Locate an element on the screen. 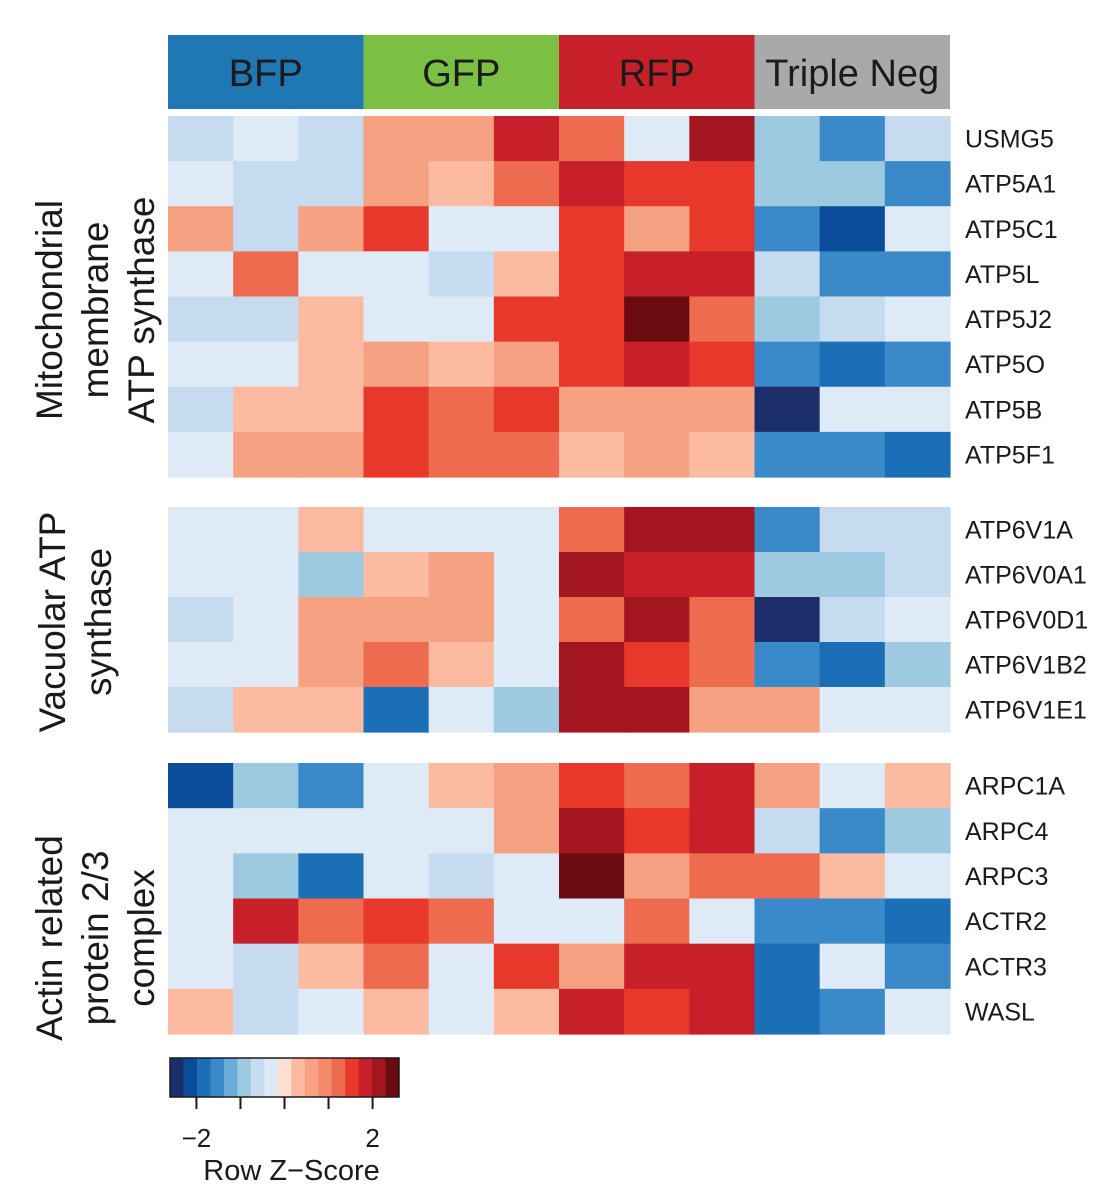 The height and width of the screenshot is (1194, 1097). gene-label: ACTR2 is located at coordinates (1006, 922).